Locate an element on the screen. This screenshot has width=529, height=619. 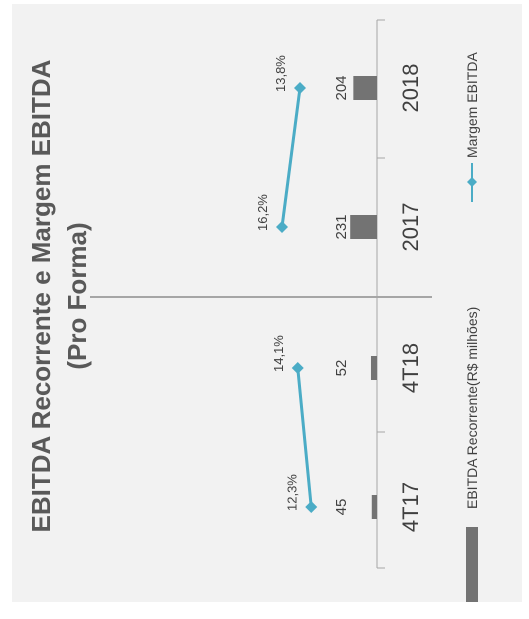
bar-value-label: 231 is located at coordinates (341, 226).